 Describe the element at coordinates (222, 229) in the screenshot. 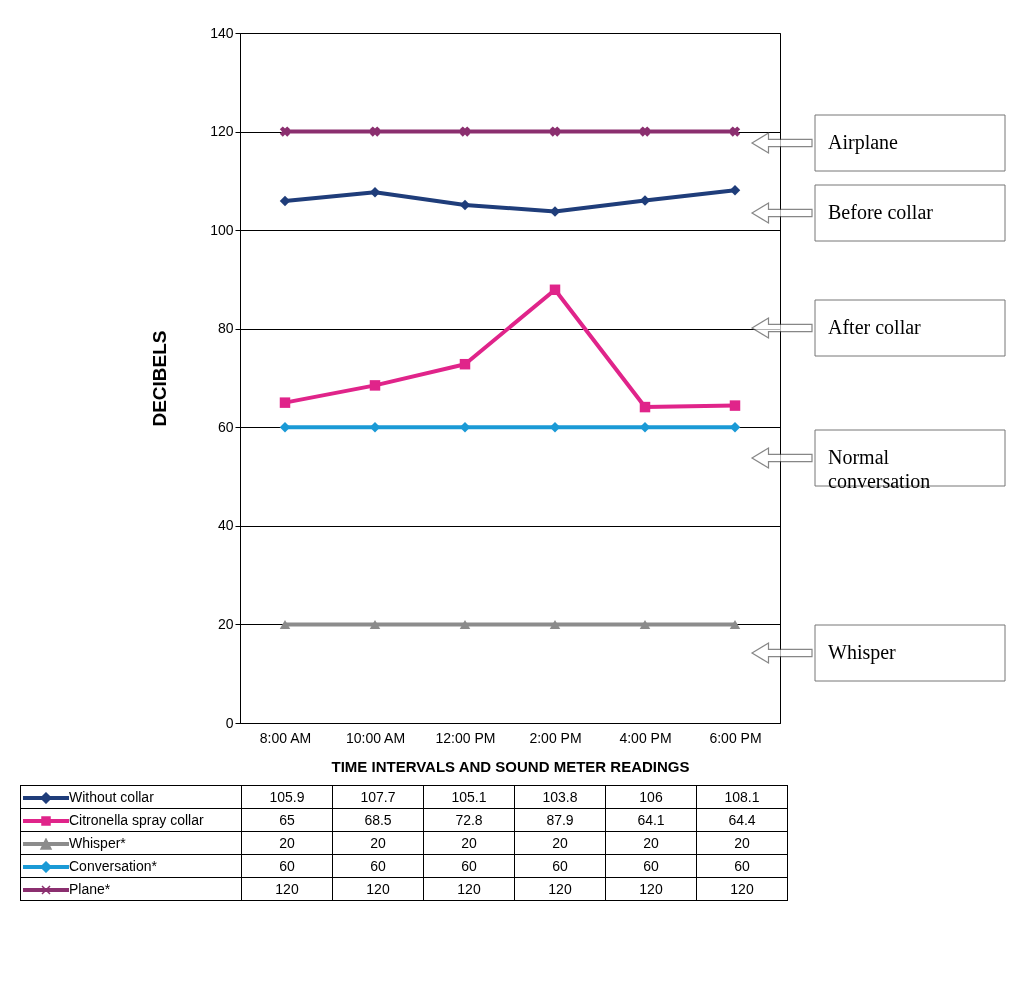

I see `y-tick-label: 100` at that location.